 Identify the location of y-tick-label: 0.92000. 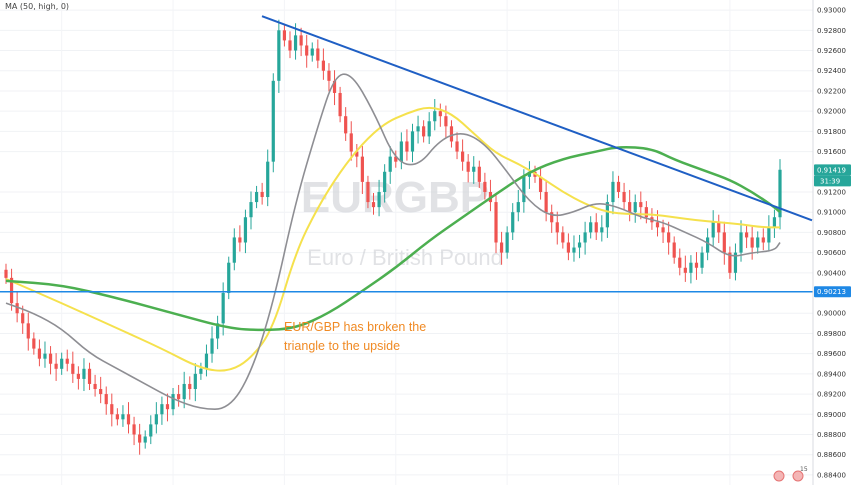
(831, 112).